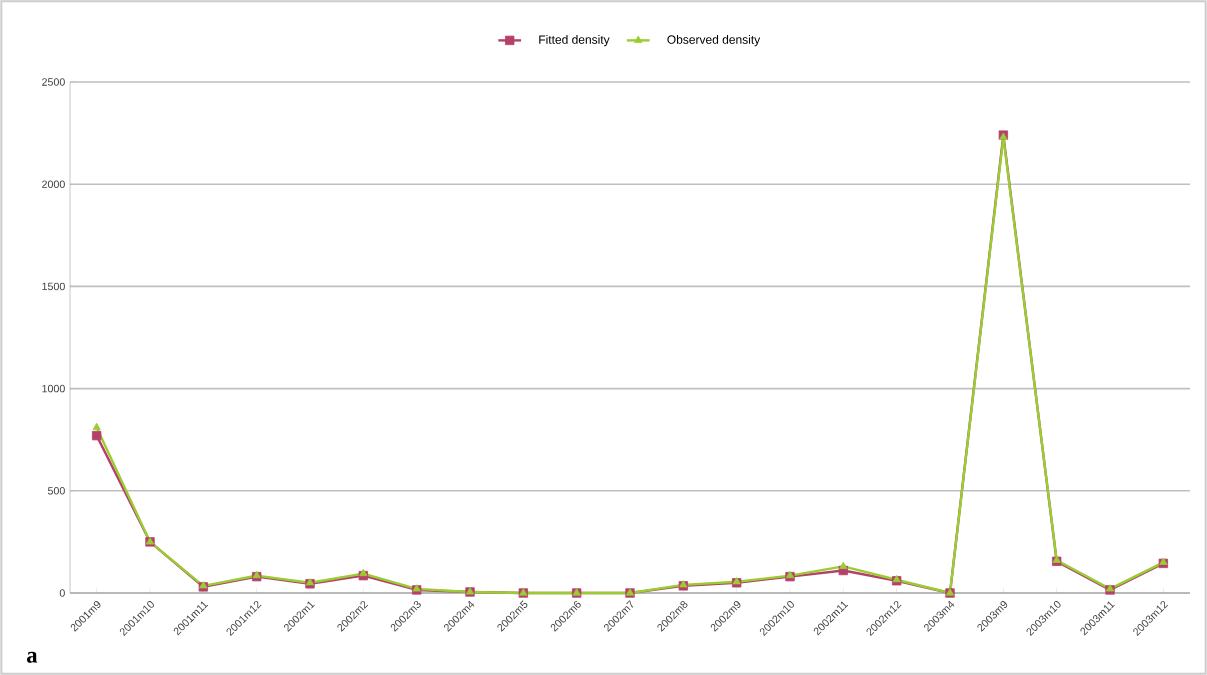 The width and height of the screenshot is (1207, 675). Describe the element at coordinates (32, 657) in the screenshot. I see `text: a` at that location.